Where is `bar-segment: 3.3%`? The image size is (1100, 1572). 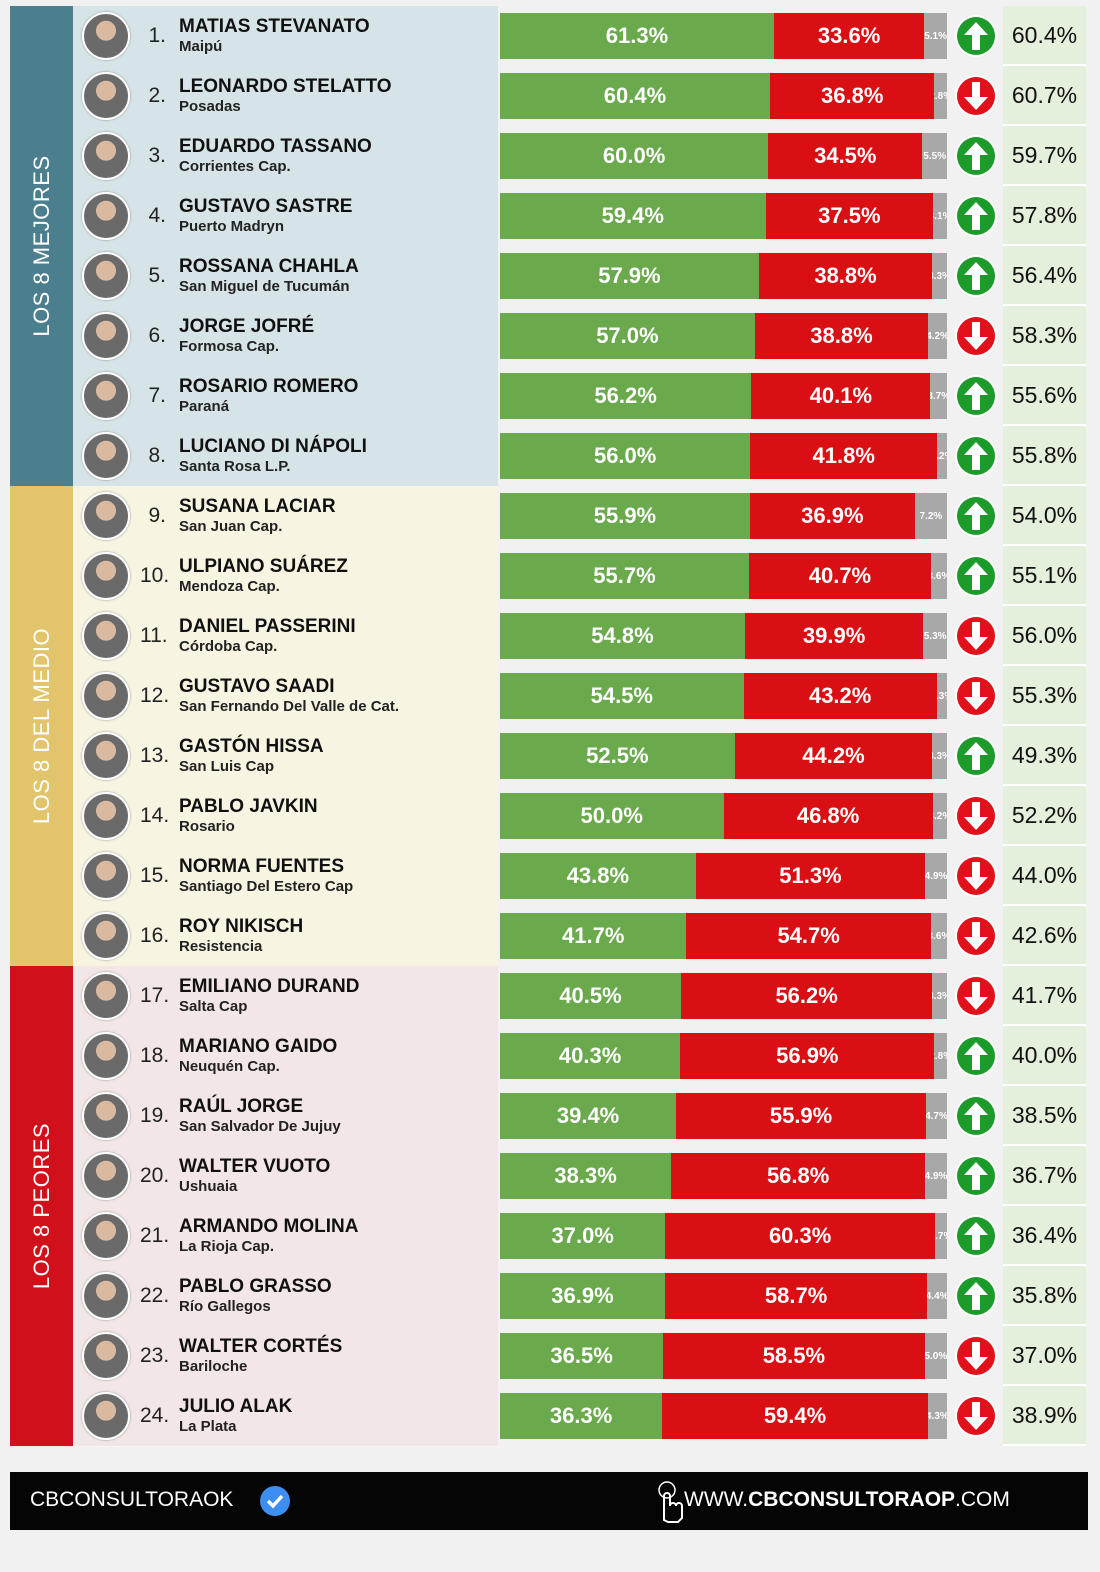
bar-segment: 3.3% is located at coordinates (939, 756).